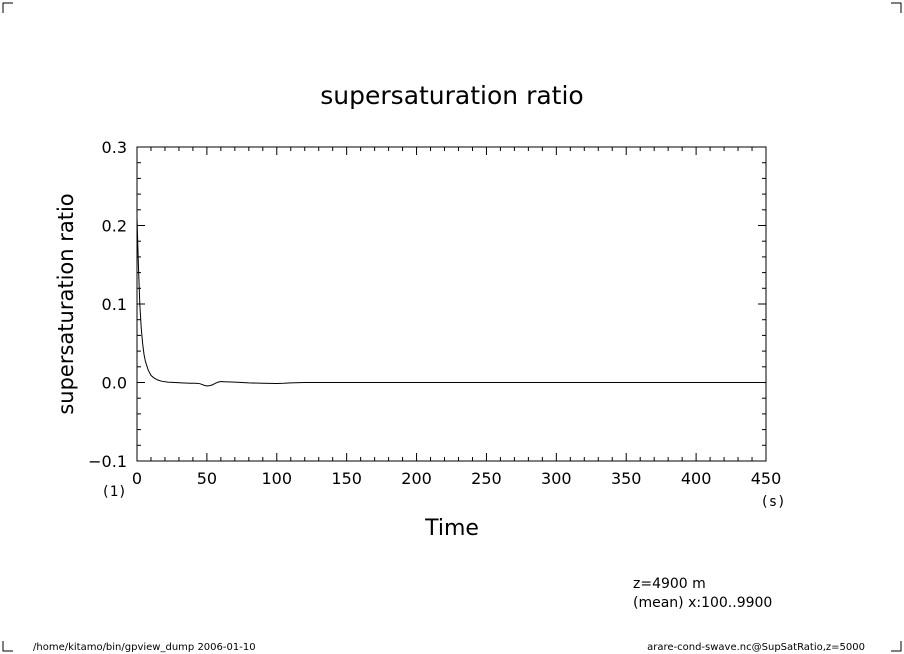  Describe the element at coordinates (702, 603) in the screenshot. I see `mean-range-annotation: (mean) x:100..9900` at that location.